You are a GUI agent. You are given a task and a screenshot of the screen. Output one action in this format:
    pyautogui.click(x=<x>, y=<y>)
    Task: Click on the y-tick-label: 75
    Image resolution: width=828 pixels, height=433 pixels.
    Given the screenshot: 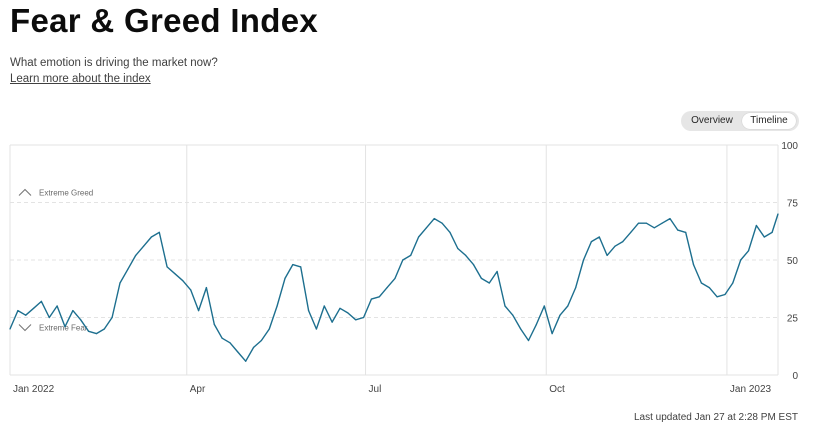 What is the action you would take?
    pyautogui.click(x=793, y=204)
    